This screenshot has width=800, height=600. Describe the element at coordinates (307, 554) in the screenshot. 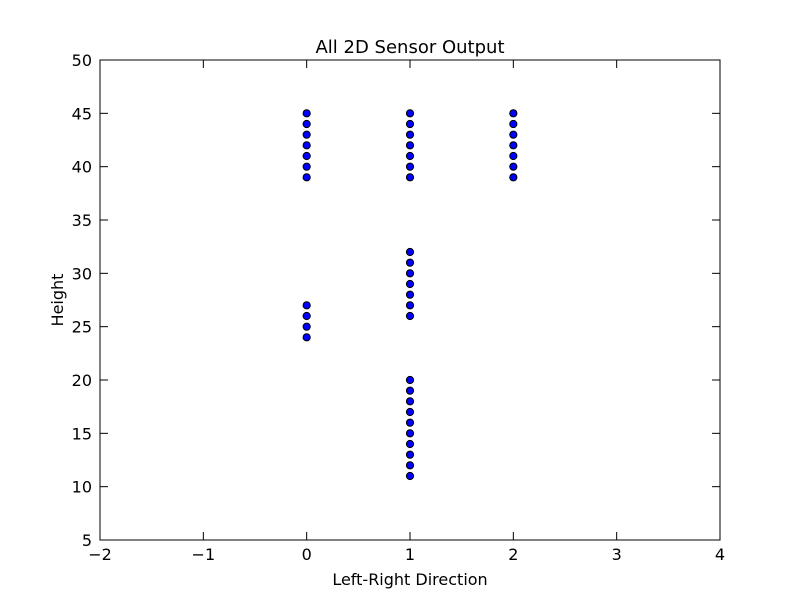

I see `x-tick-label: 0` at that location.